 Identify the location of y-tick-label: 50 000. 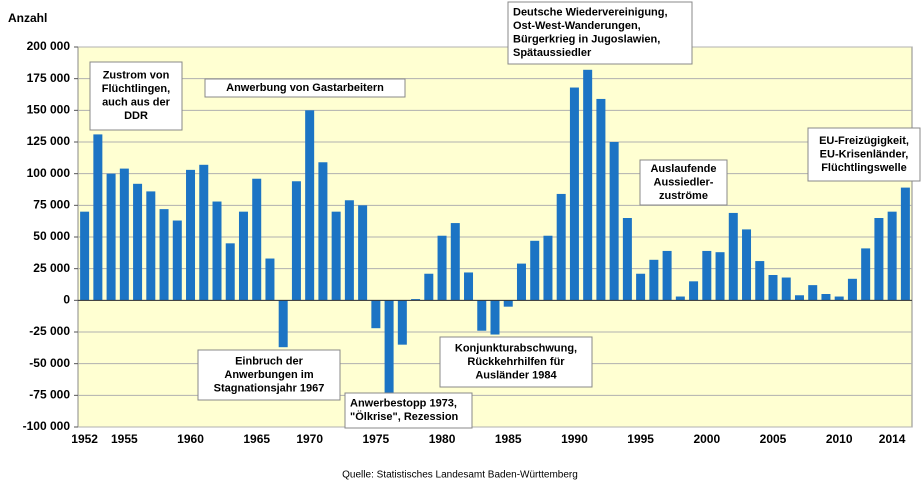
(51, 236).